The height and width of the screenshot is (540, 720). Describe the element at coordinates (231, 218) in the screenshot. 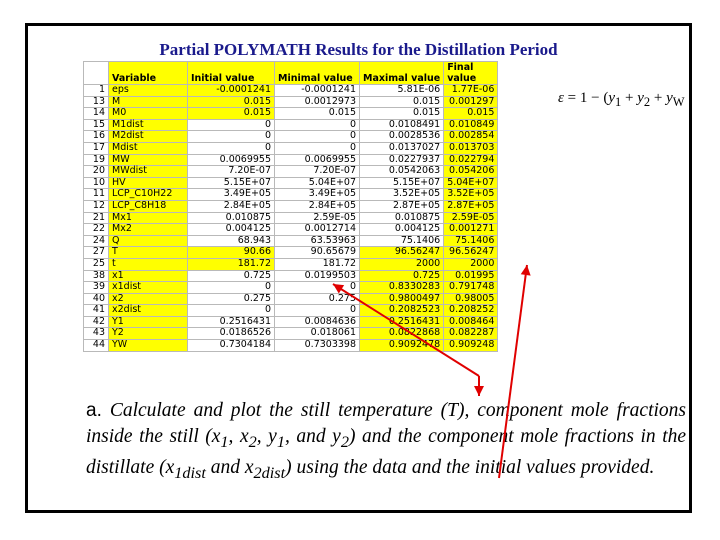

I see `cell-initial-value: 0.010875` at that location.